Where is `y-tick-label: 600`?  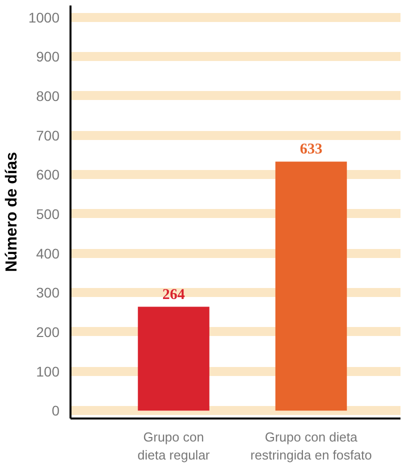
y-tick-label: 600 is located at coordinates (48, 174).